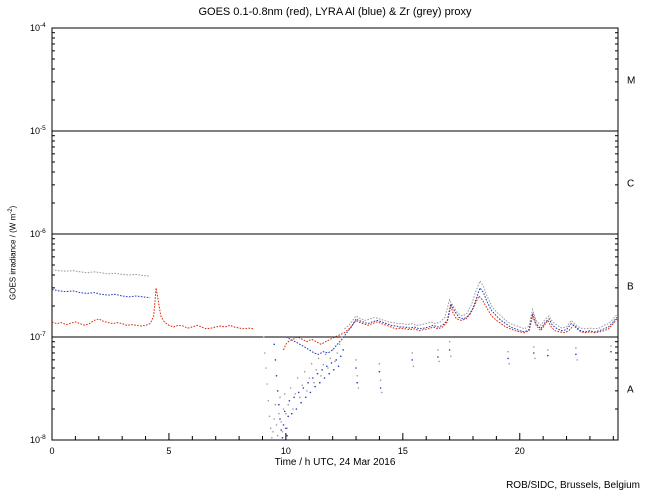 The image size is (650, 500). Describe the element at coordinates (286, 451) in the screenshot. I see `x-tick-label: 10` at that location.